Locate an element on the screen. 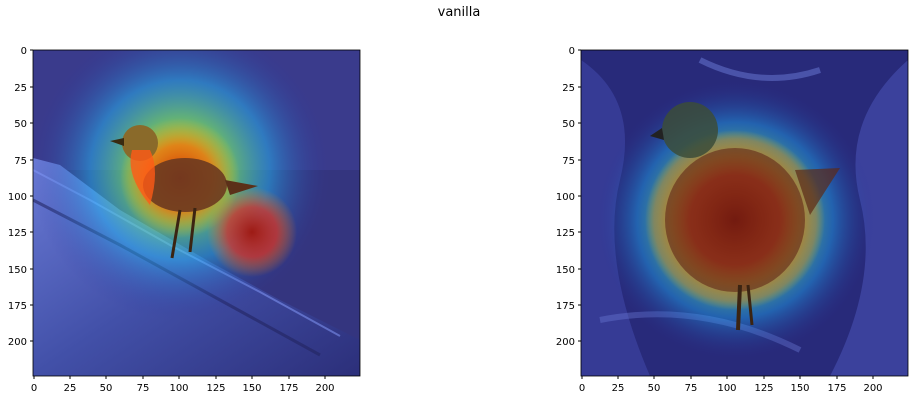 This screenshot has height=400, width=918. bird-right is located at coordinates (745, 216).